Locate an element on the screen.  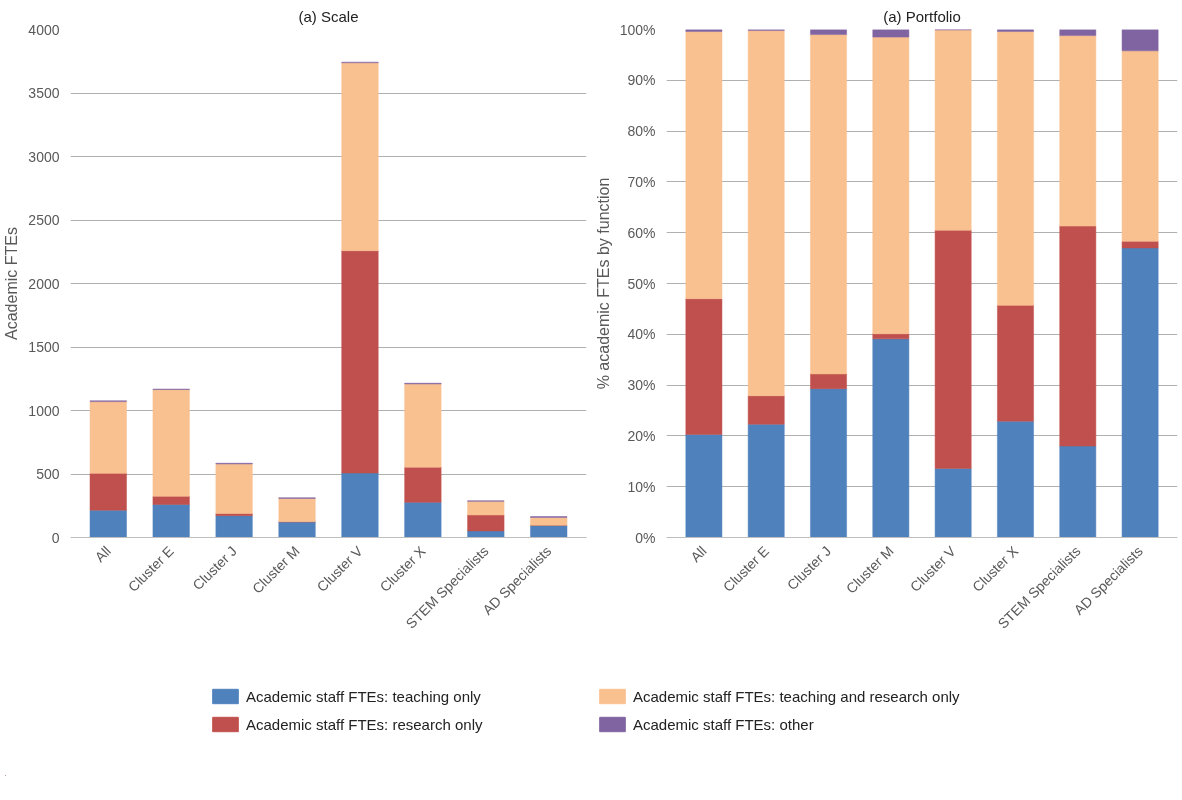
y-tick-label: 10% is located at coordinates (641, 486).